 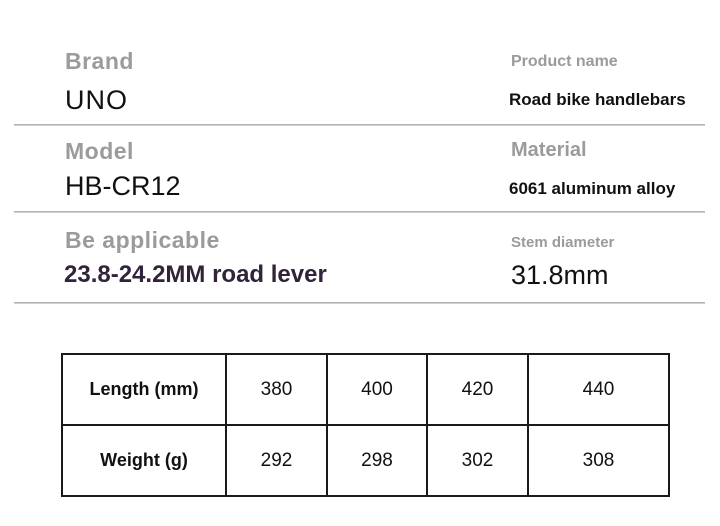 I want to click on table-row: Length (mm) 380 400 420 440, so click(x=365, y=389).